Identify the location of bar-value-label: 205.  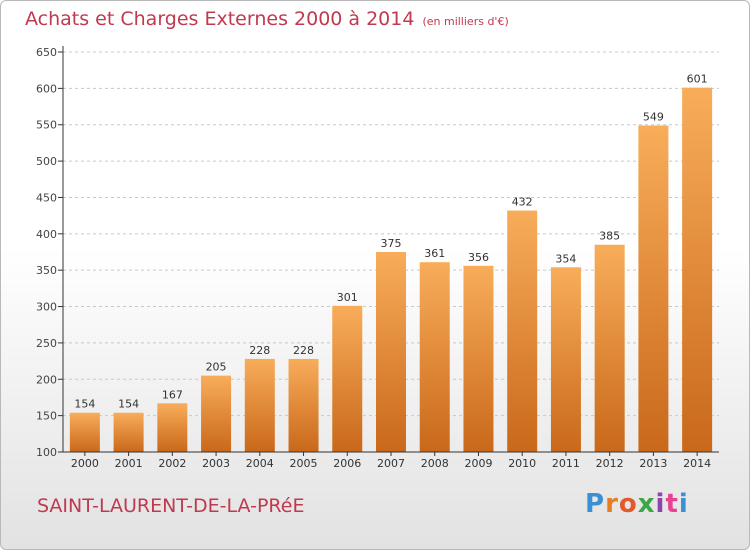
(216, 367).